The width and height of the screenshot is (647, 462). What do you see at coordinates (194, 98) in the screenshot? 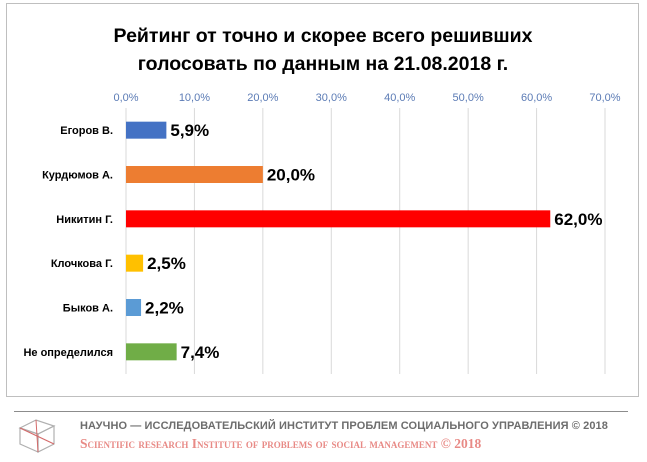
I see `x-tick-label: 10,0%` at bounding box center [194, 98].